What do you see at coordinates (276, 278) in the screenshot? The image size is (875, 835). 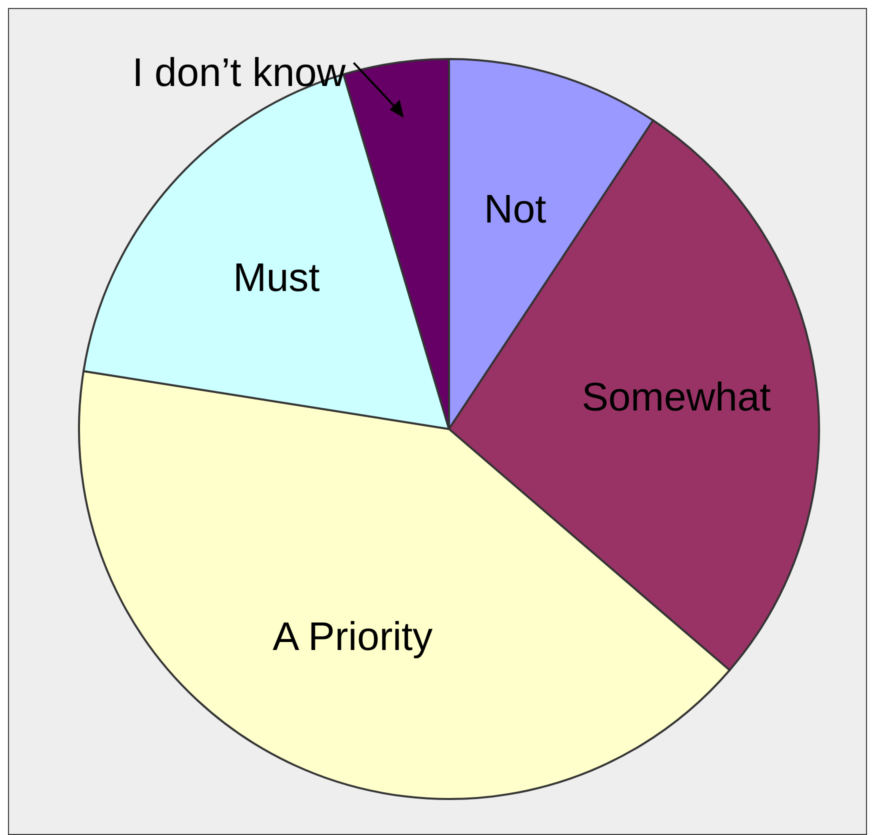 I see `slice-label: Must` at bounding box center [276, 278].